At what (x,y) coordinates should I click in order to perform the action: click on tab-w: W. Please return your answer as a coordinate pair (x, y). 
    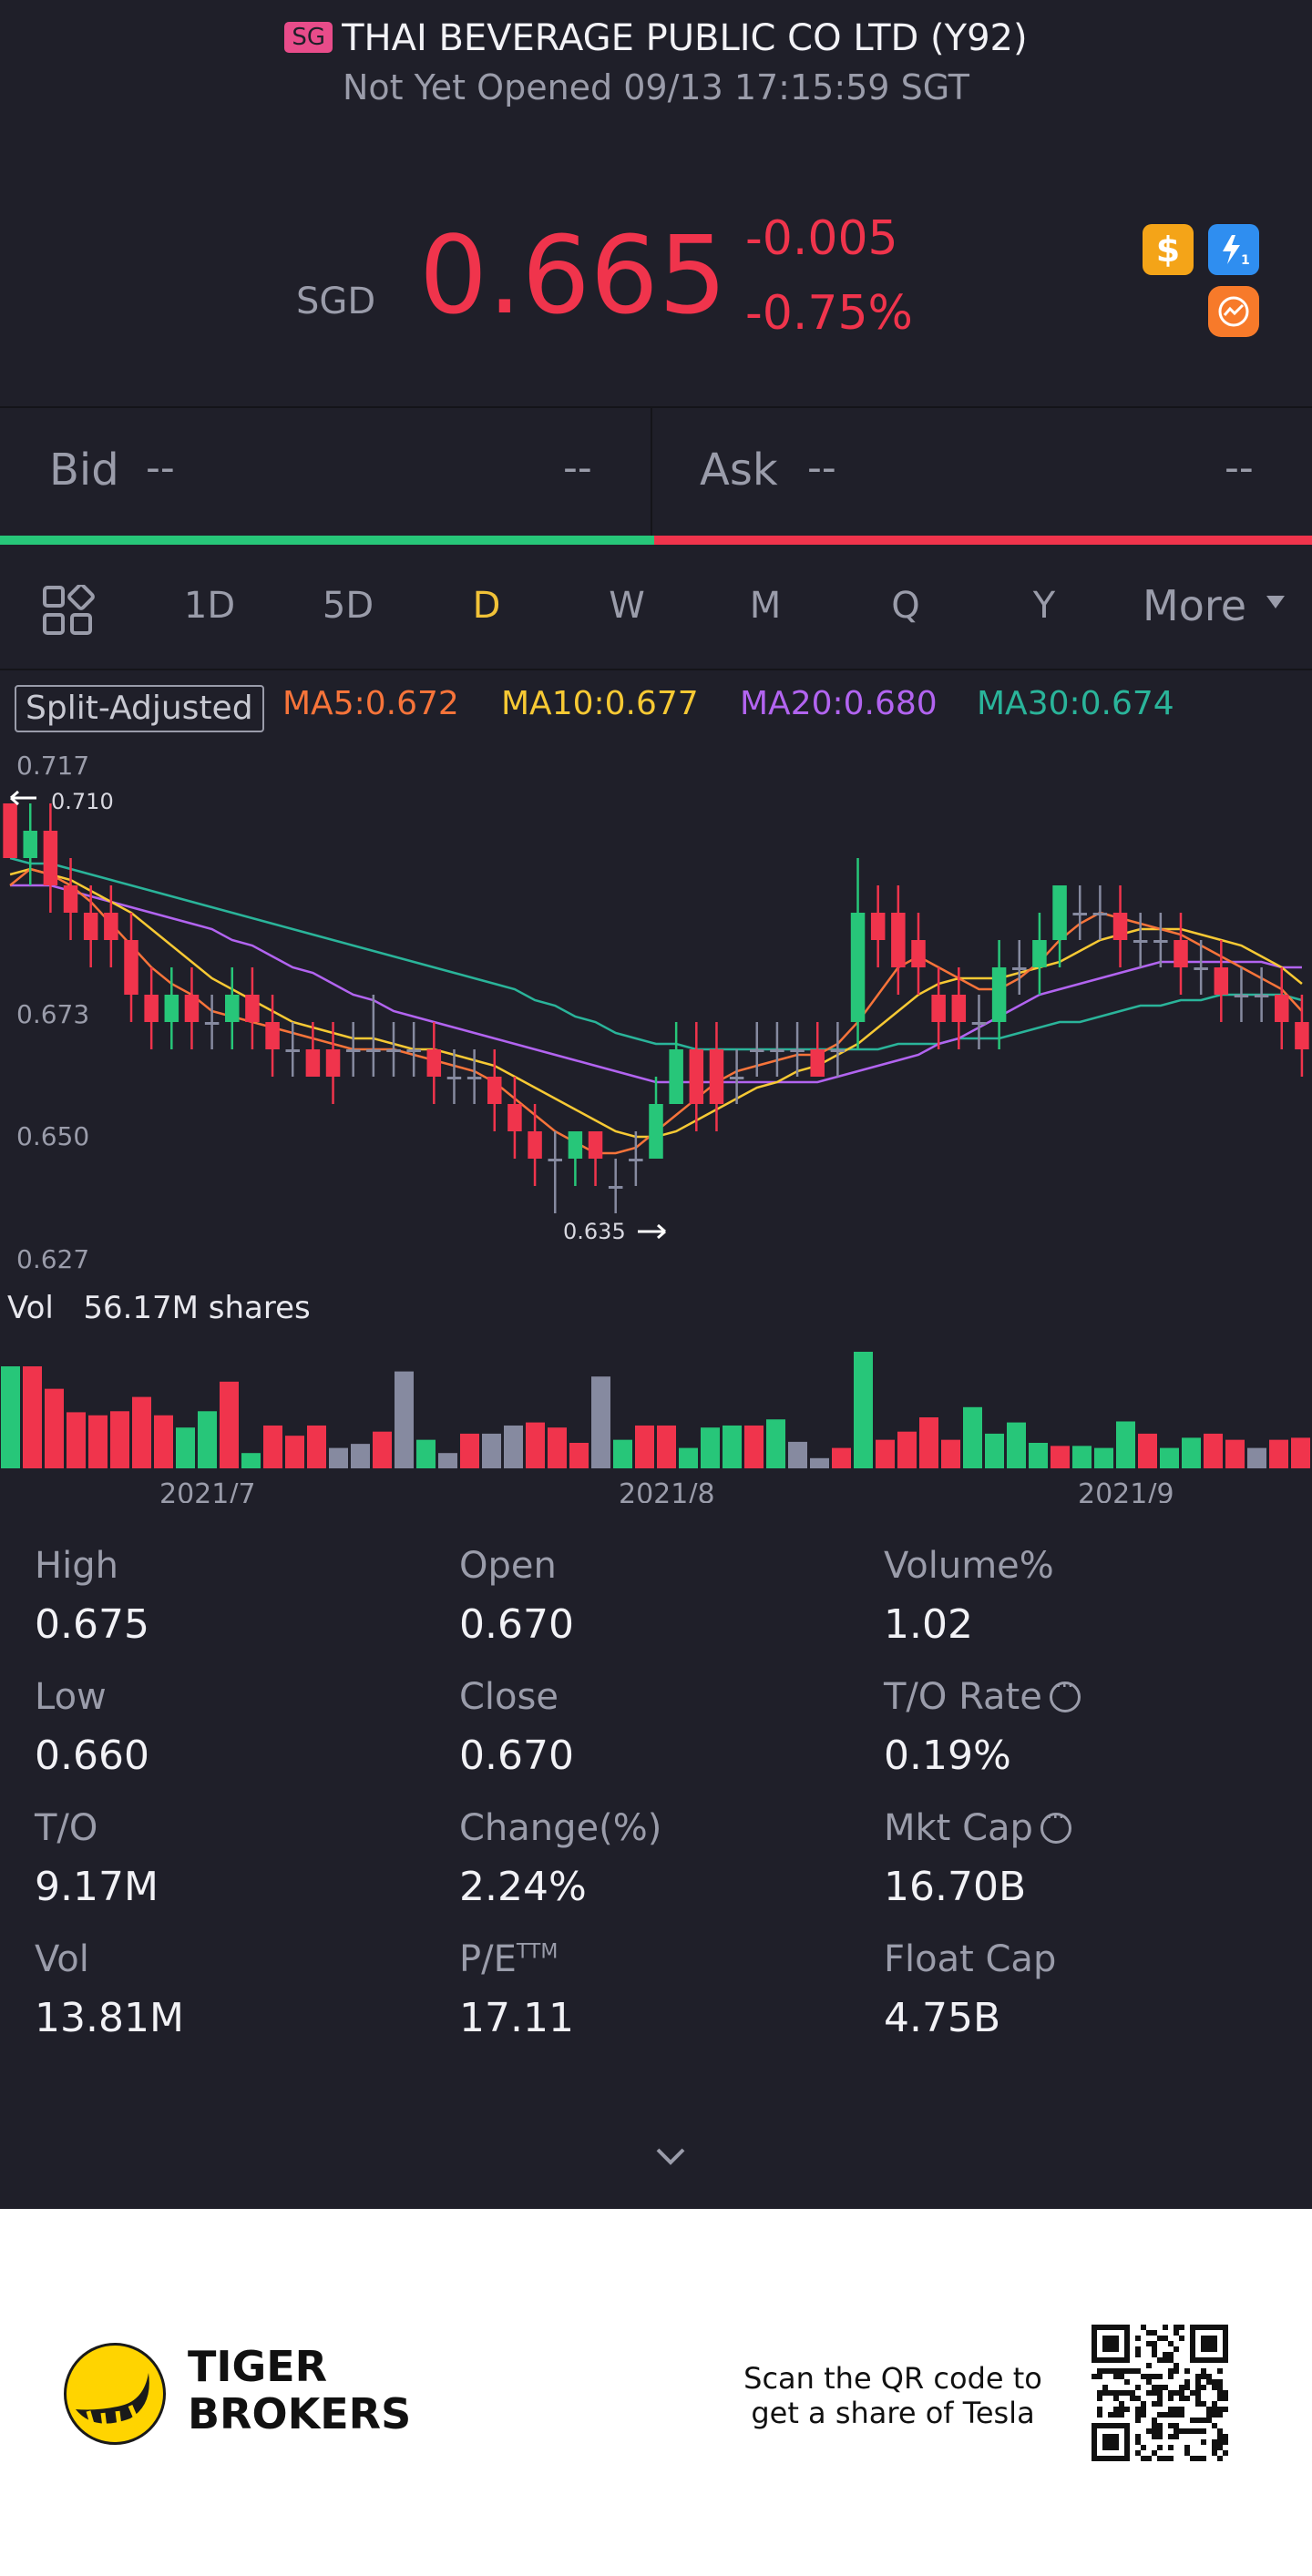
    Looking at the image, I should click on (627, 606).